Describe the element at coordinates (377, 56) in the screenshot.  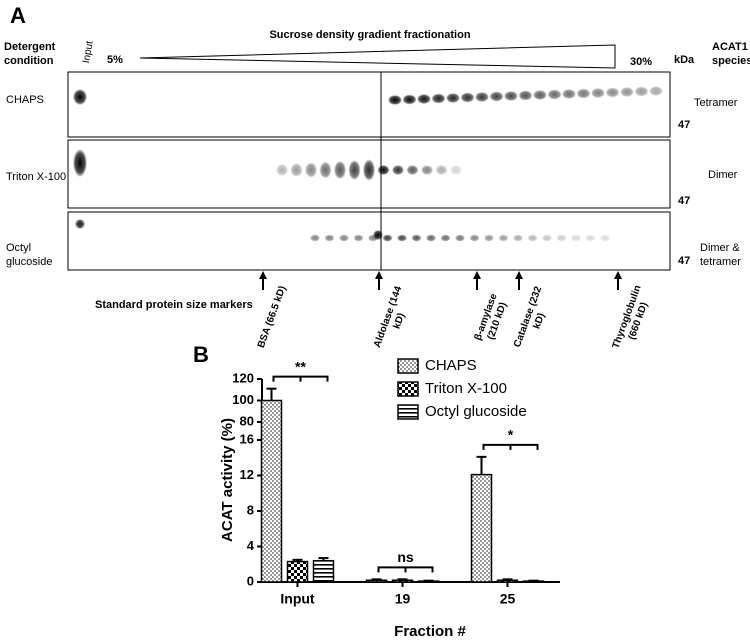
I see `gradient-wedge` at that location.